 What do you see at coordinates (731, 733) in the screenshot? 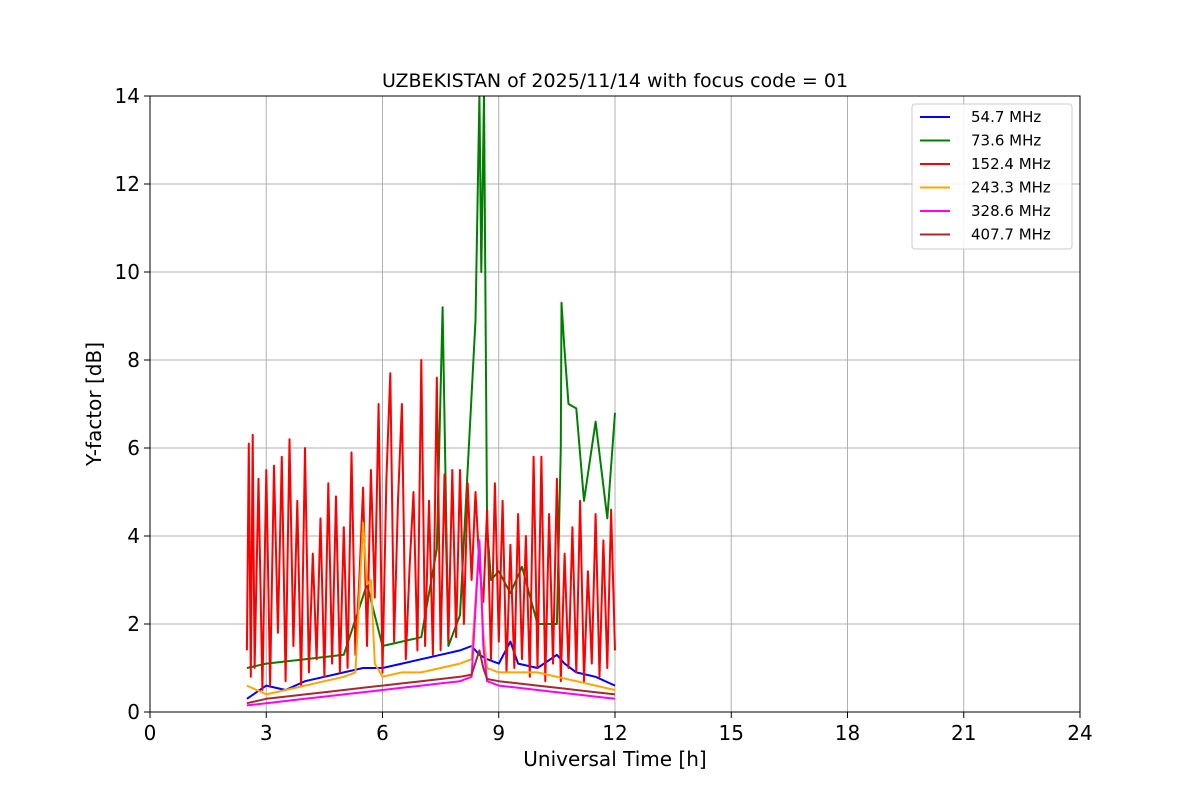
I see `x-tick-label: 15` at bounding box center [731, 733].